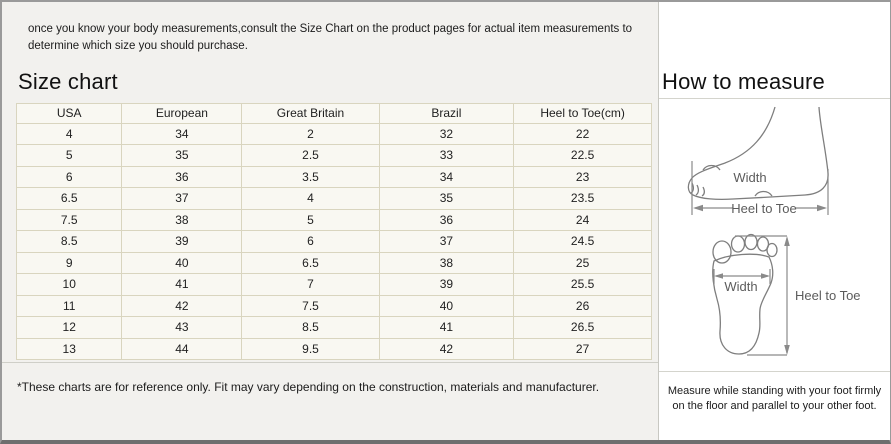  I want to click on table-cell: 13, so click(69, 348).